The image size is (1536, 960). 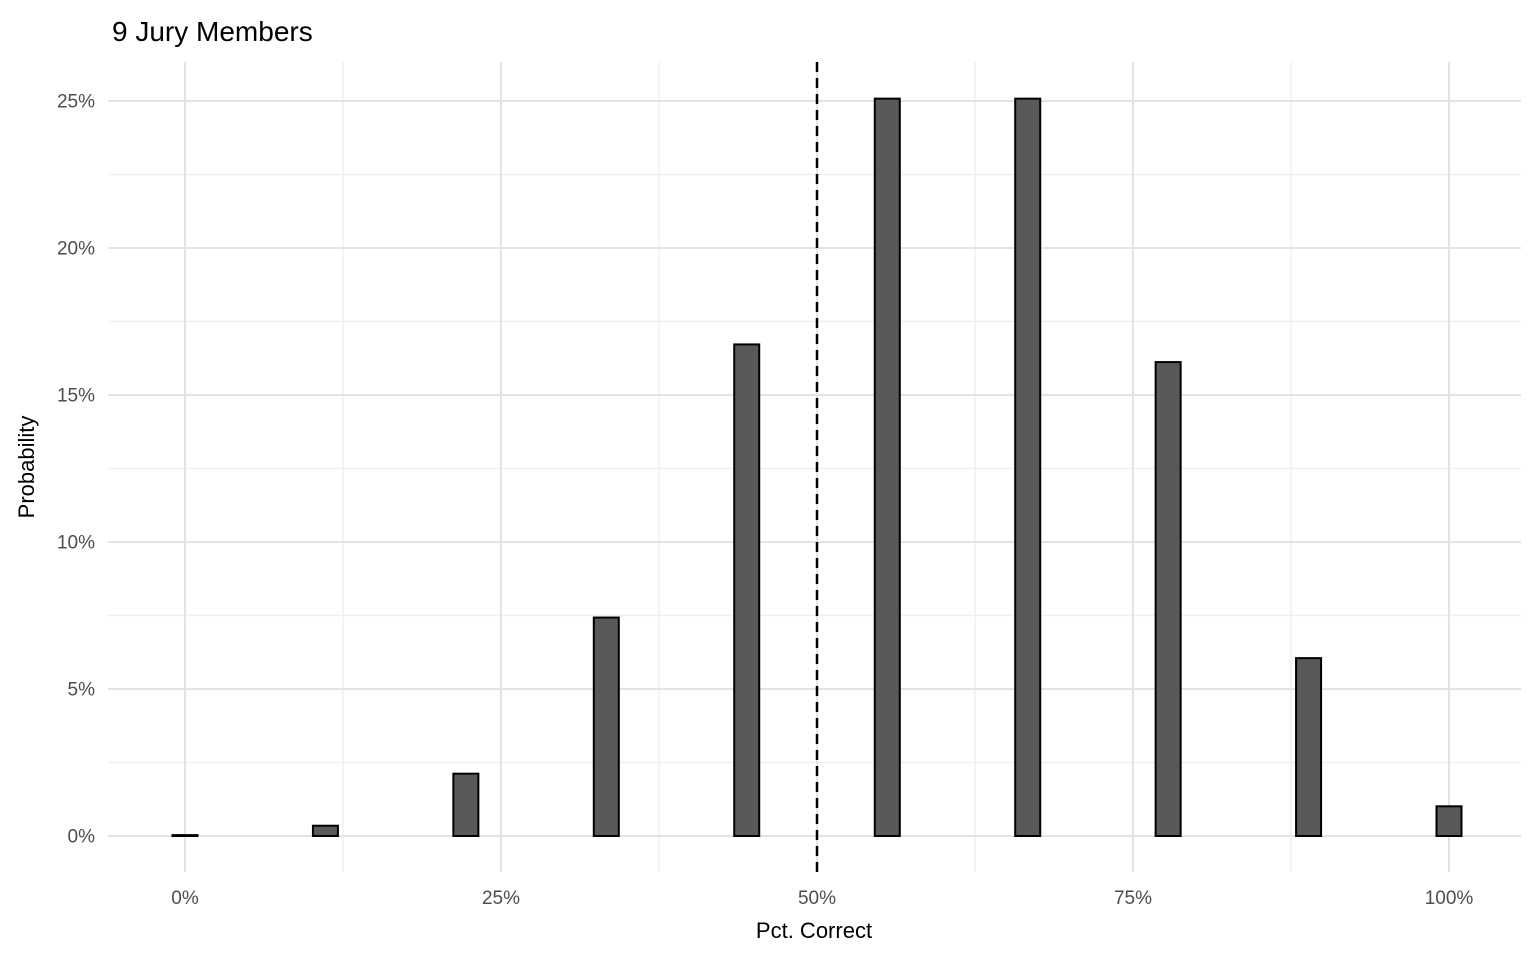 What do you see at coordinates (817, 898) in the screenshot?
I see `x-tick-label: 50%` at bounding box center [817, 898].